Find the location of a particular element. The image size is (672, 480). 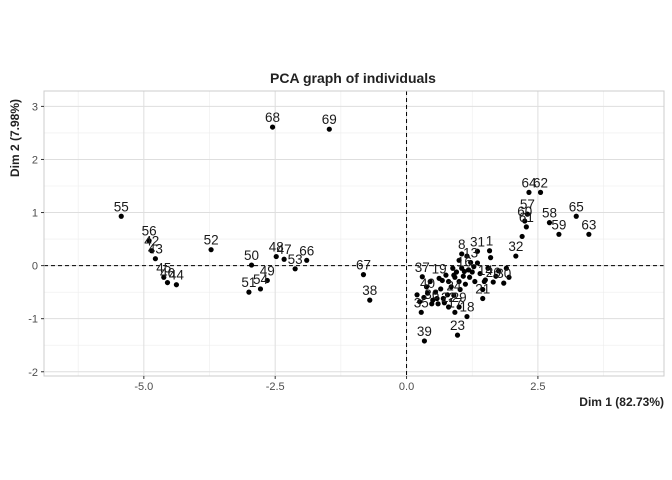

x-tick-label: -2.5 is located at coordinates (275, 387).